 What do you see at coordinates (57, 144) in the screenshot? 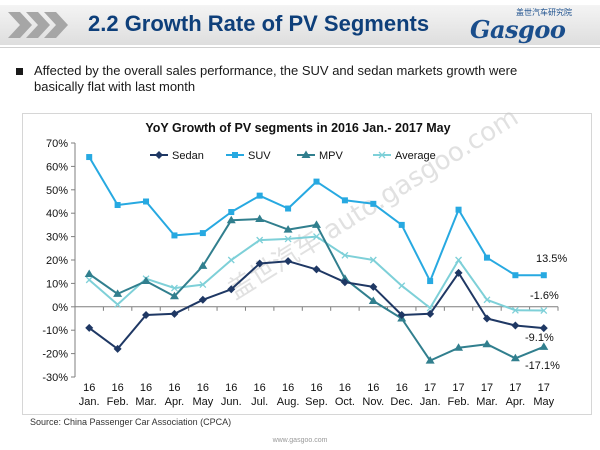
I see `y-tick-label: 70%` at bounding box center [57, 144].